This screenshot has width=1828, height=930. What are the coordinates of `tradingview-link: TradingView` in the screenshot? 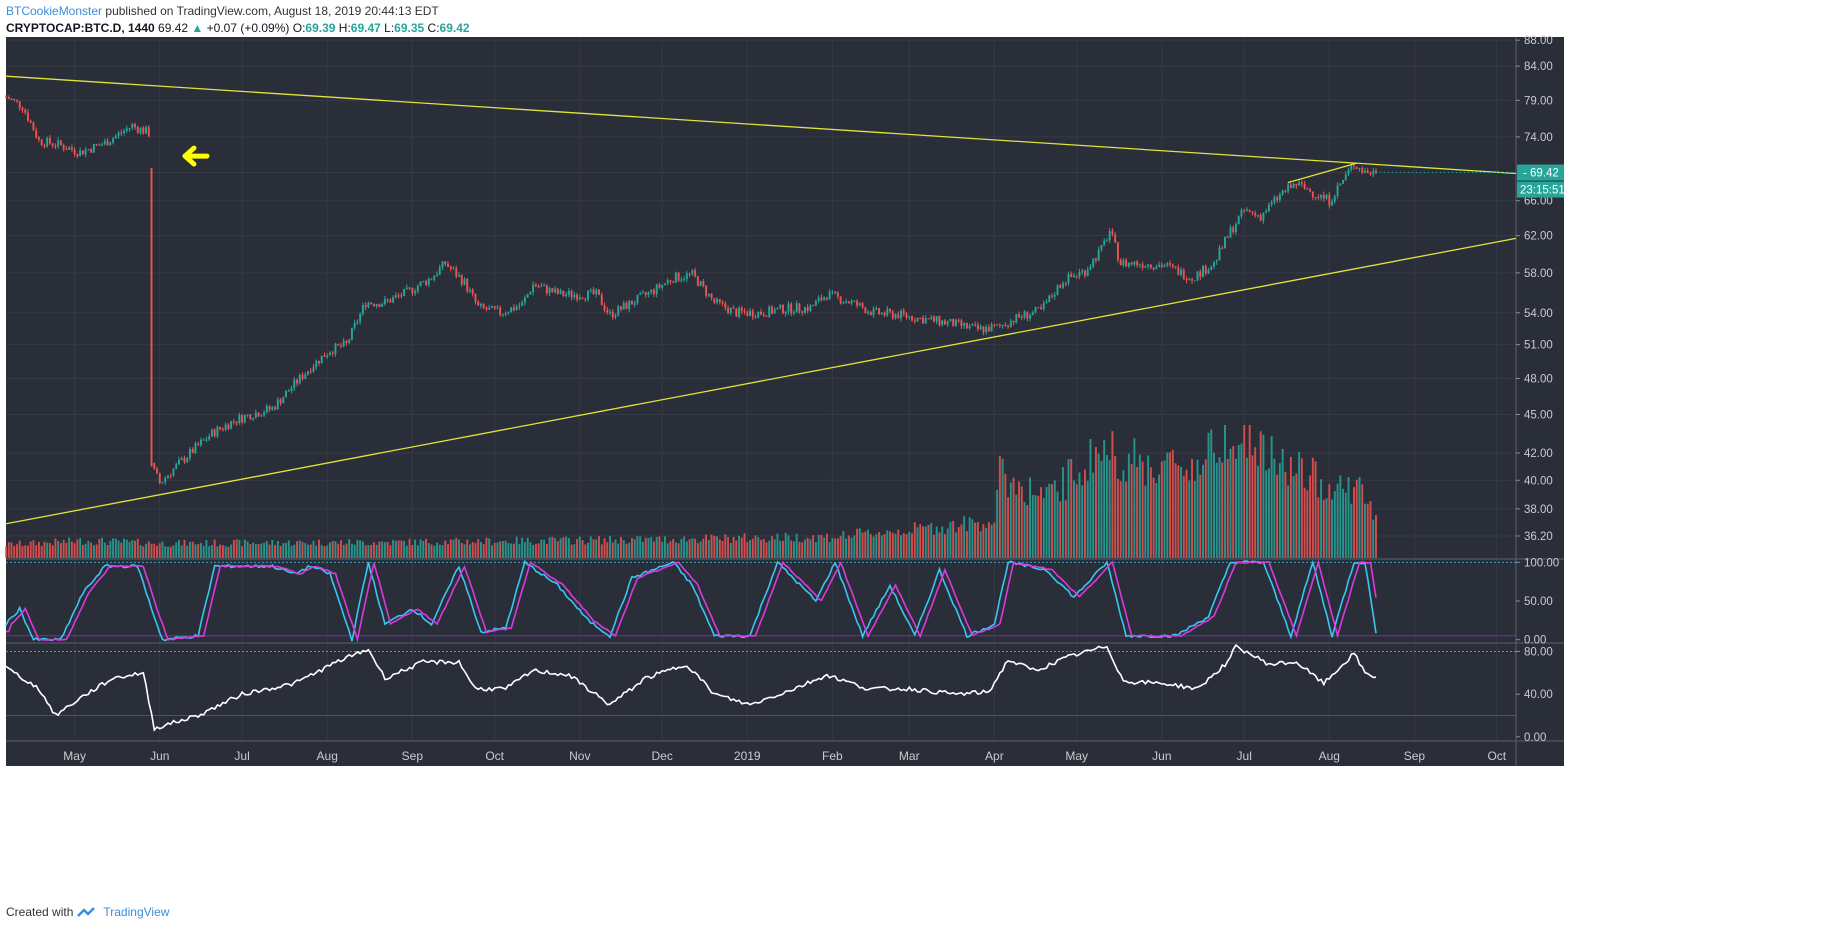 It's located at (136, 912).